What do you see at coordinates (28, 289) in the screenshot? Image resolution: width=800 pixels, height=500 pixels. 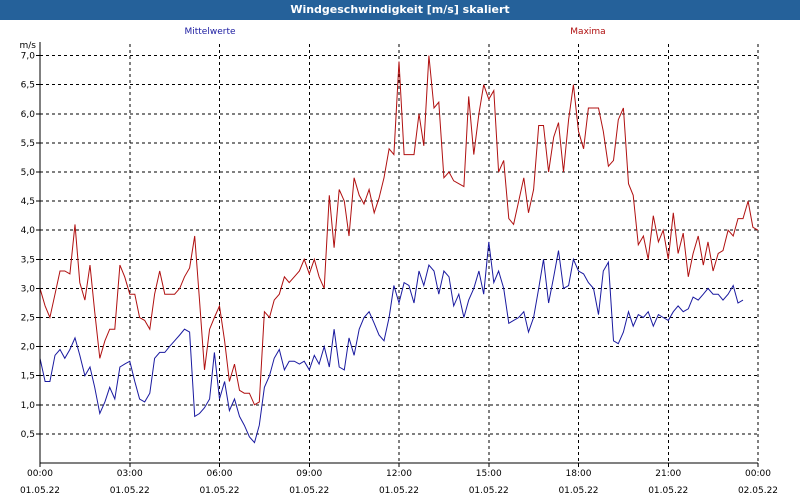 I see `y-tick-label: 3,0` at bounding box center [28, 289].